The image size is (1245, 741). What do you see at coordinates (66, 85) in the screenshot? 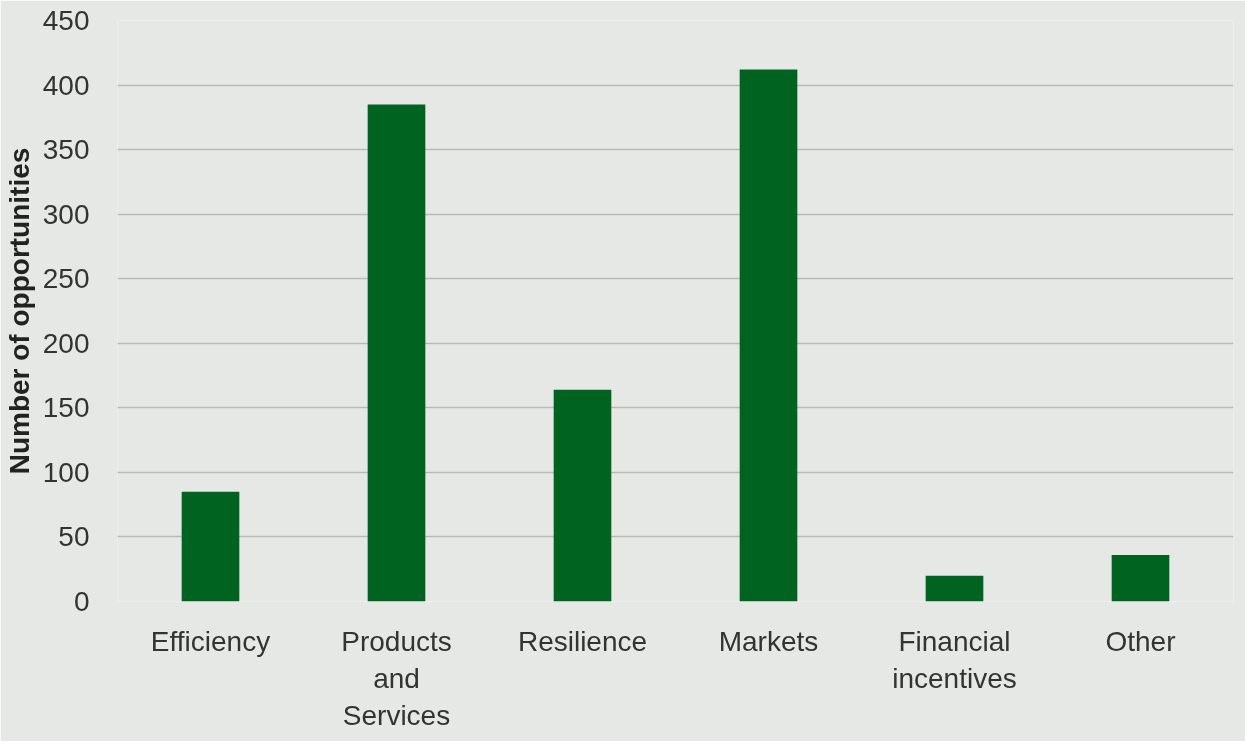
I see `y-tick-label: 400` at bounding box center [66, 85].